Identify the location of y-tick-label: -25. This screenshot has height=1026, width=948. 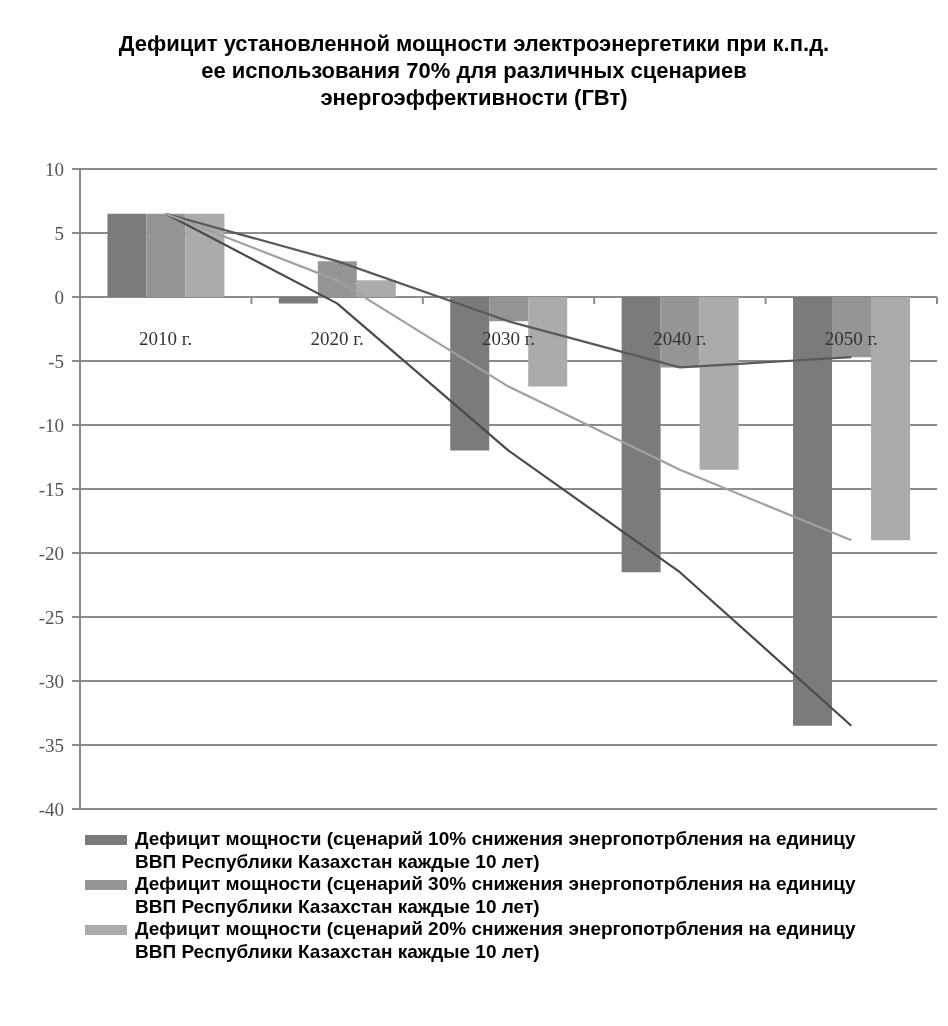
(51, 617).